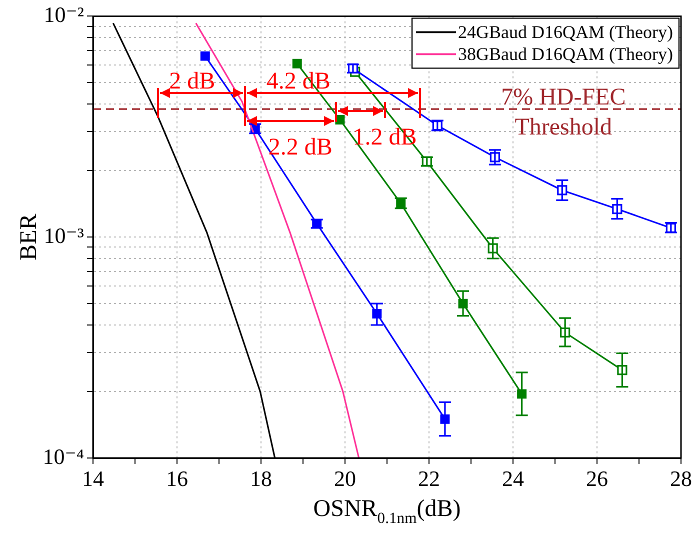 Image resolution: width=696 pixels, height=536 pixels. I want to click on y-axis-title: BER, so click(29, 237).